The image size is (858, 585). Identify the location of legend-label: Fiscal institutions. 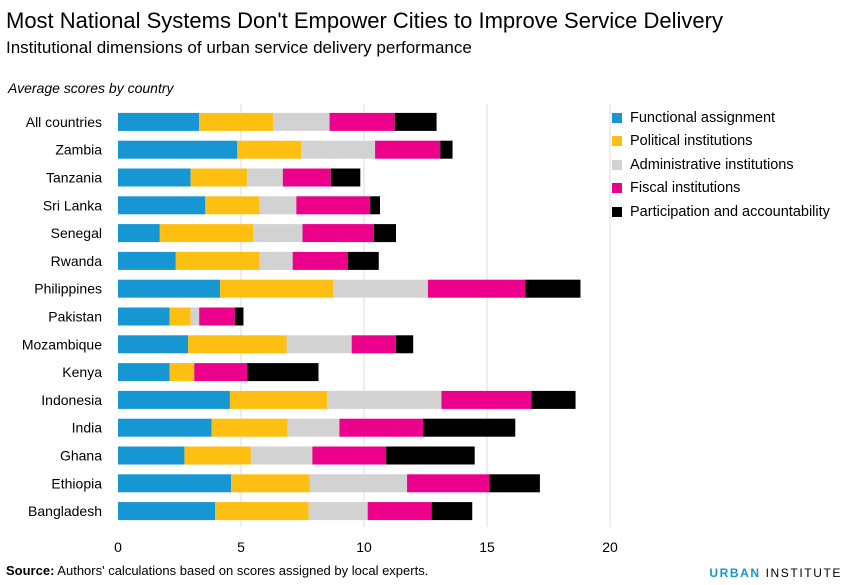
(685, 188).